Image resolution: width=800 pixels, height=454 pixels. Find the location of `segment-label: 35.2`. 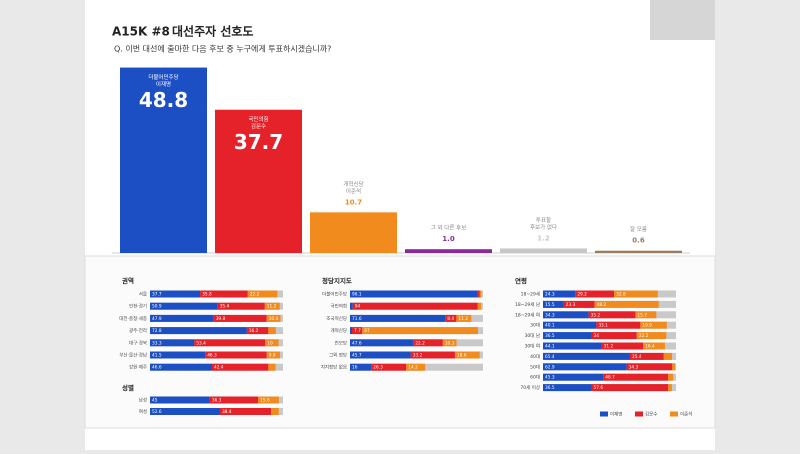

segment-label: 35.2 is located at coordinates (596, 315).